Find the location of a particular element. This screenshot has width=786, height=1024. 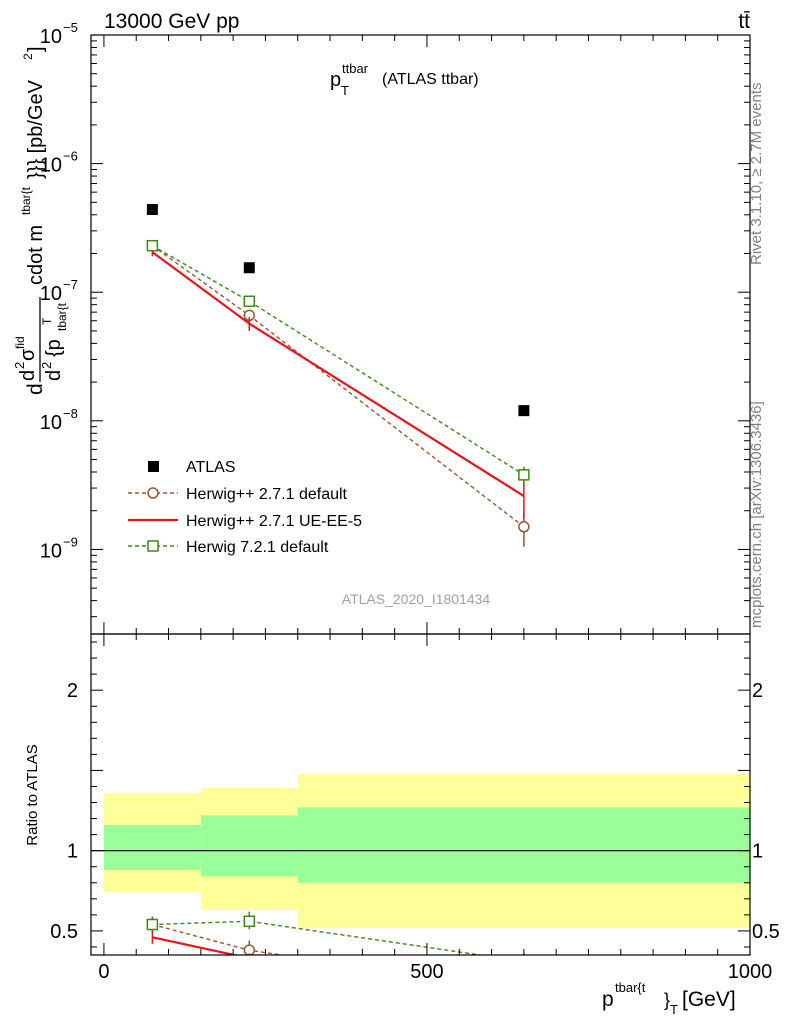

legend-atlas-label: ATLAS is located at coordinates (211, 467).